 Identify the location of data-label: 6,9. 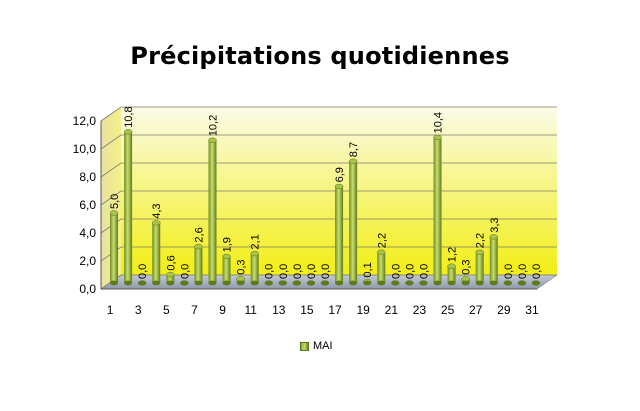
(340, 174).